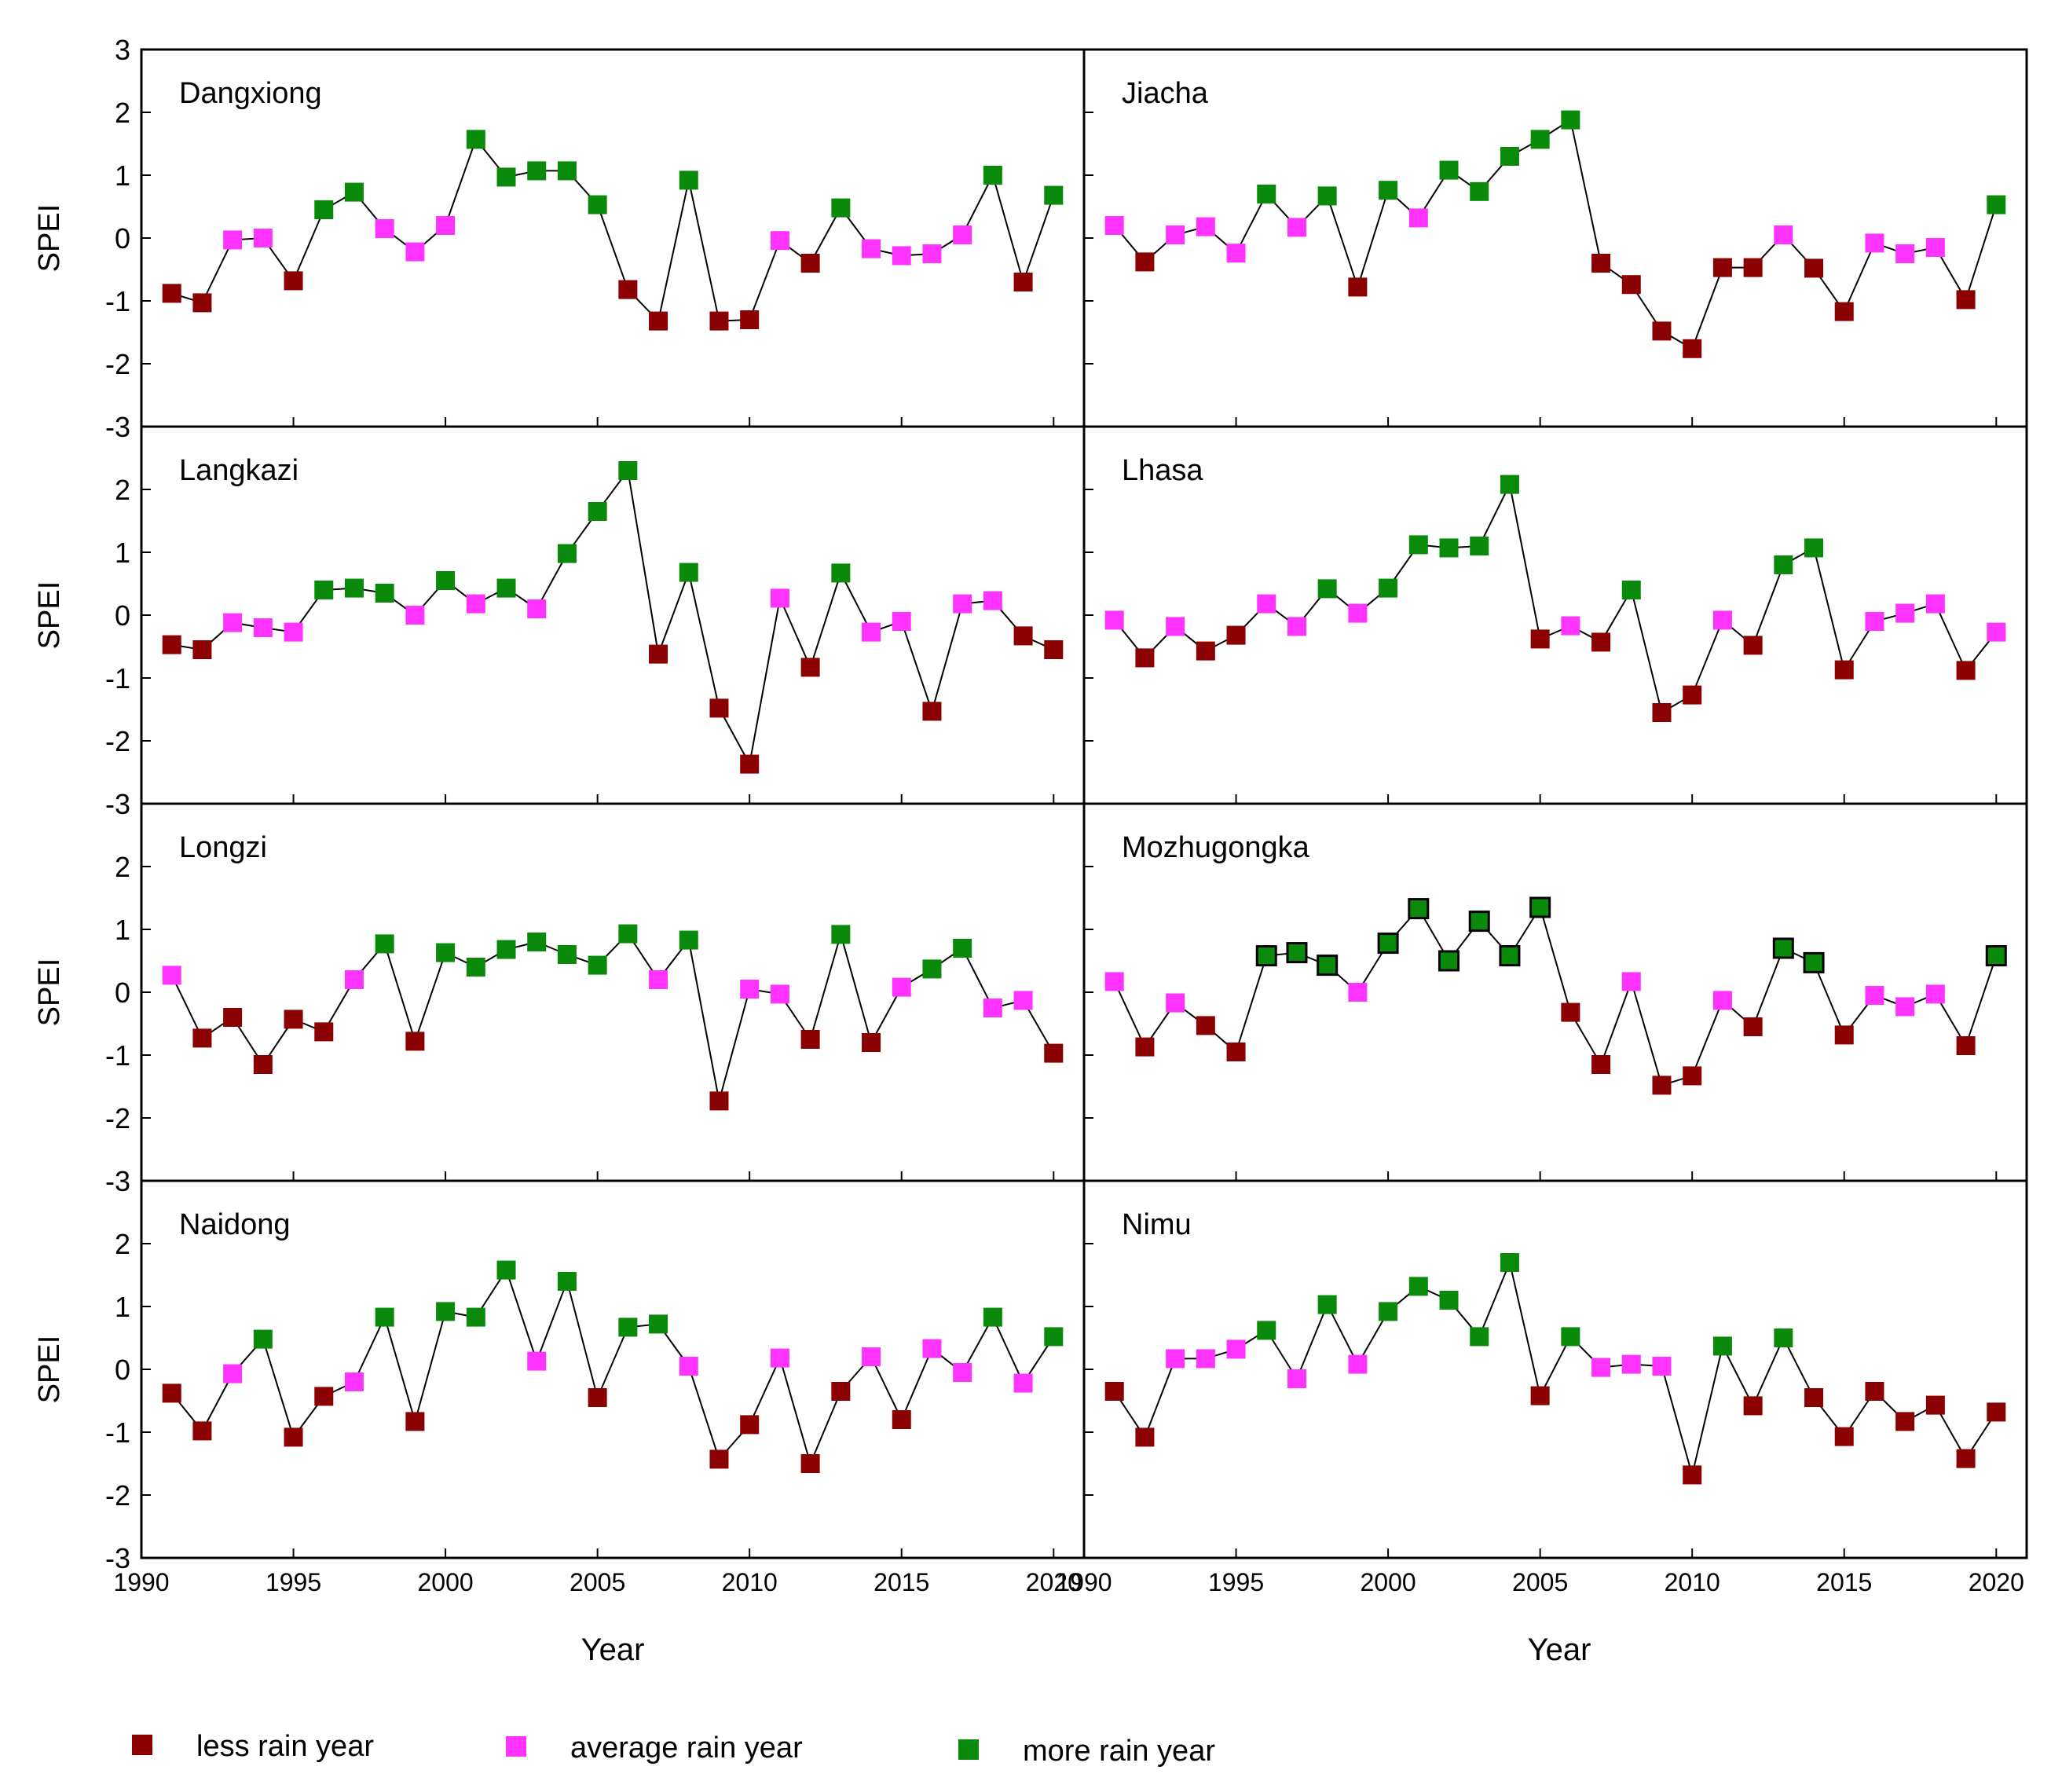 The height and width of the screenshot is (1792, 2062). What do you see at coordinates (223, 847) in the screenshot?
I see `station-label: Longzi` at bounding box center [223, 847].